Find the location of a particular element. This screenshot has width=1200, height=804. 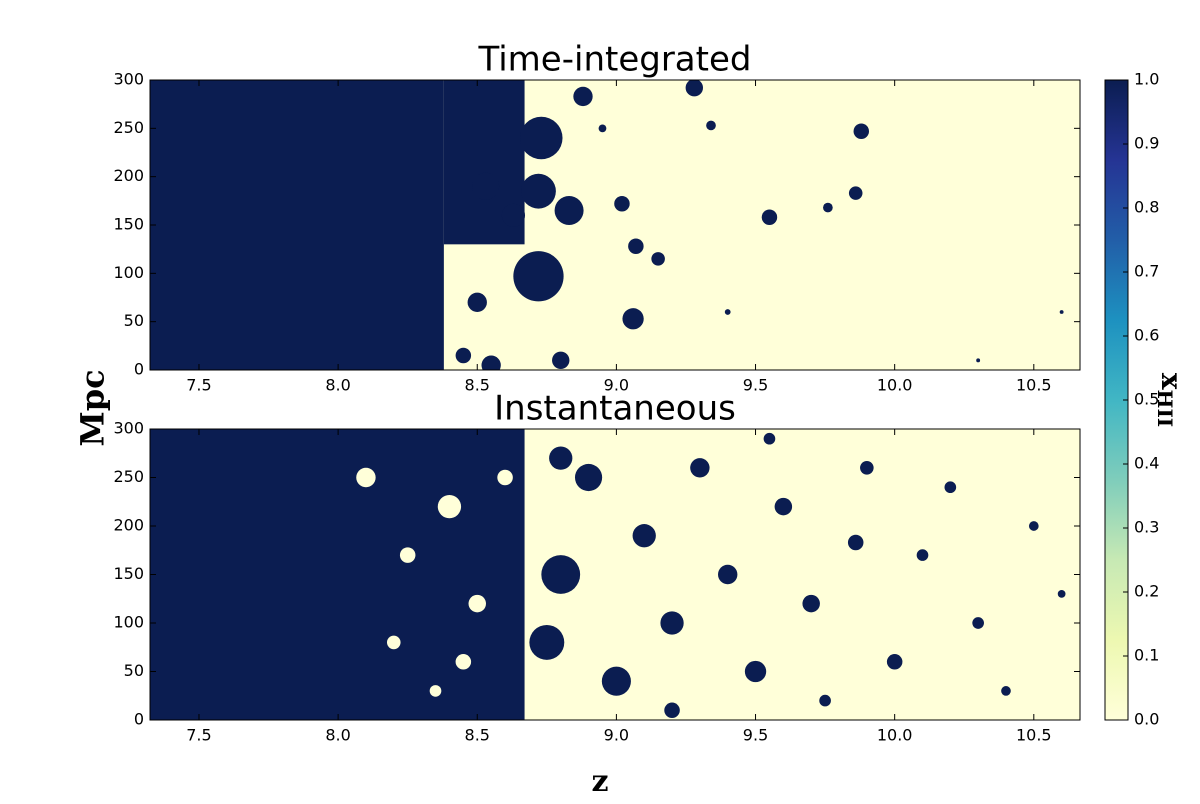

y-axis-label: Mpc is located at coordinates (93, 407).